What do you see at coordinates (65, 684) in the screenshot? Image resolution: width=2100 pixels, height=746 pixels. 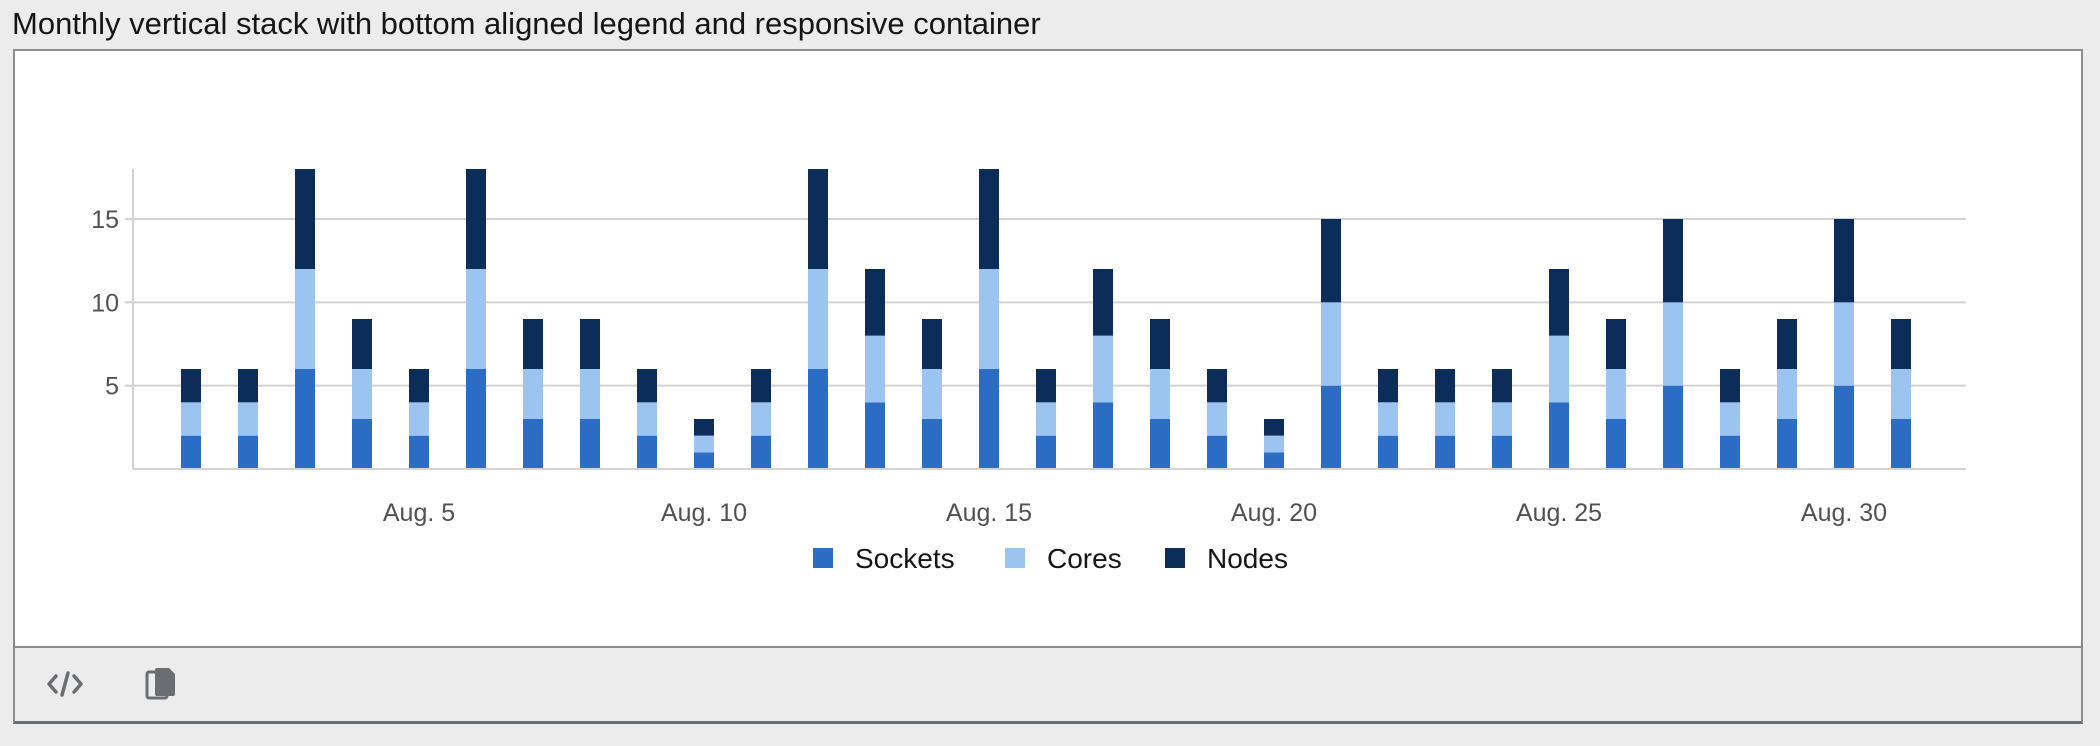 I see `view-code-button` at bounding box center [65, 684].